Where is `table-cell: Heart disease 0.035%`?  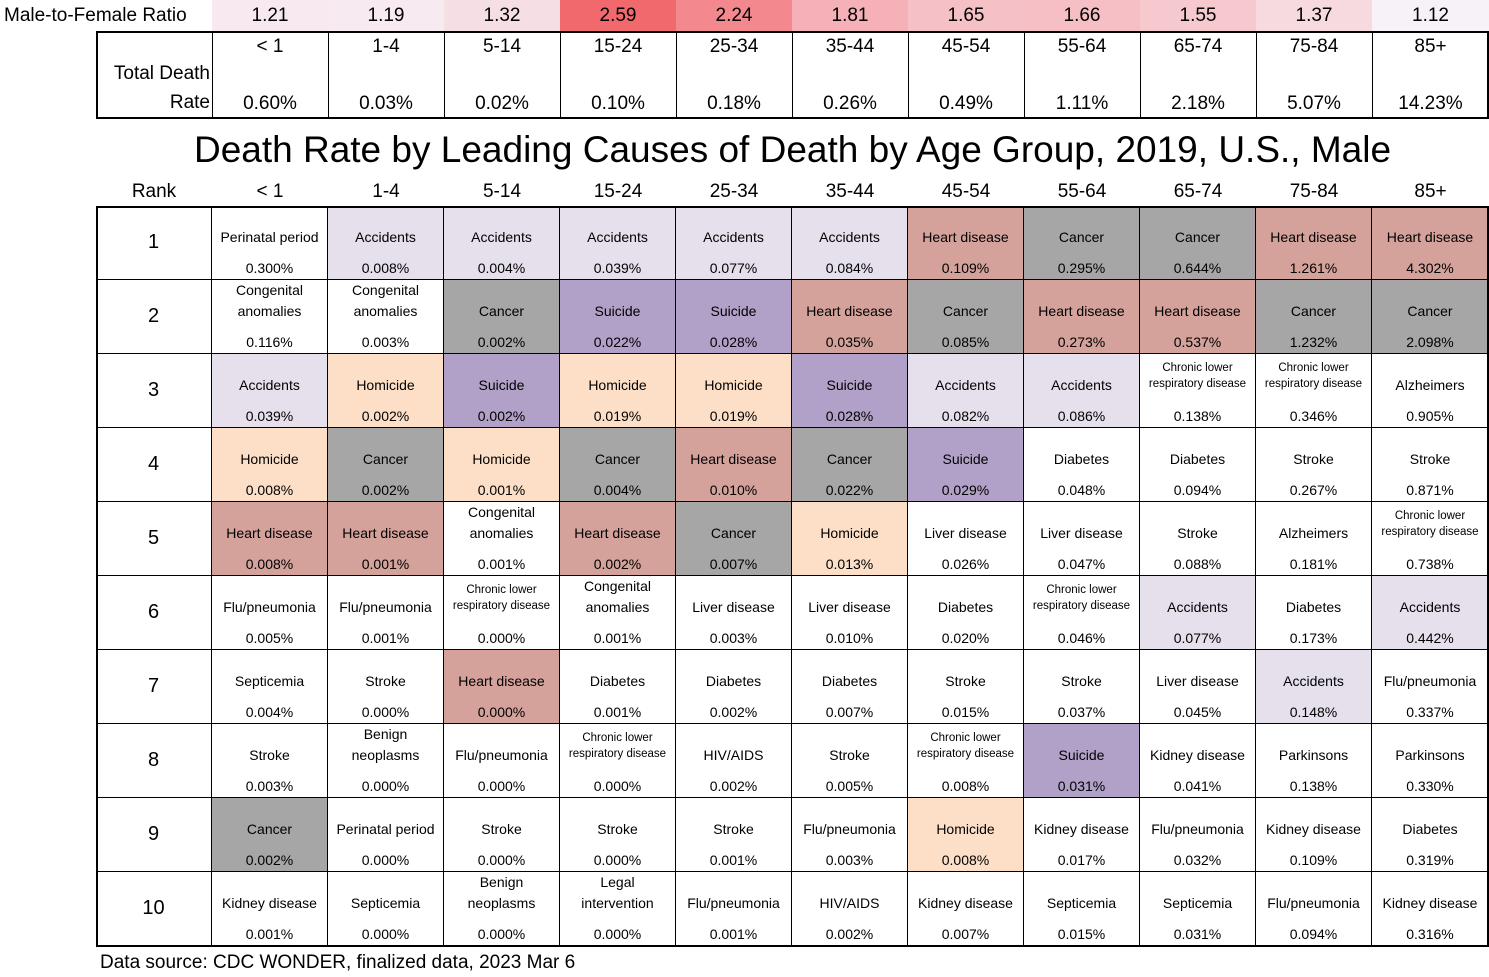
table-cell: Heart disease 0.035% is located at coordinates (850, 317).